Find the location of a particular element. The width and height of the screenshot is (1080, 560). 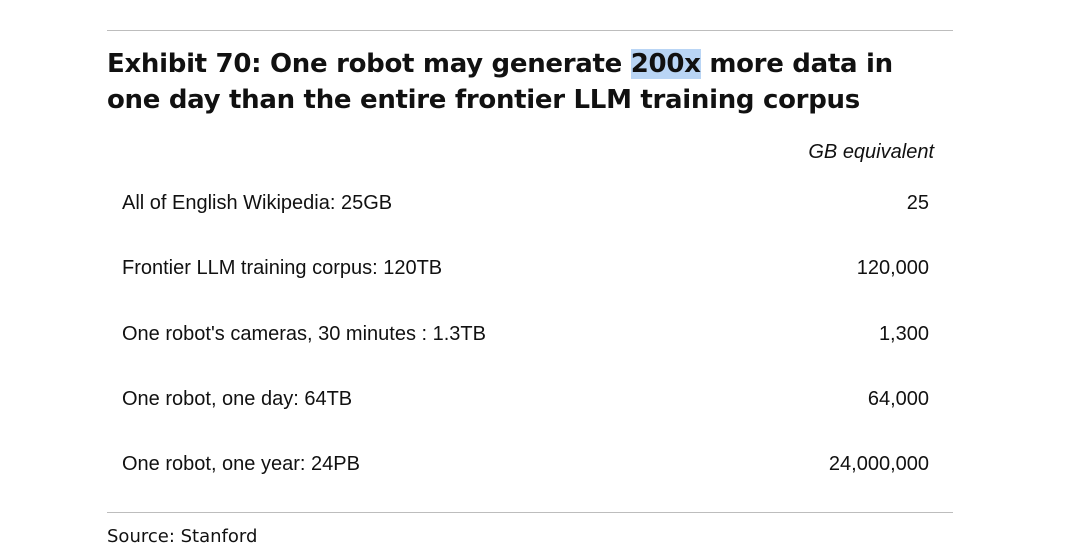

row-value: 64,000 is located at coordinates (898, 398).